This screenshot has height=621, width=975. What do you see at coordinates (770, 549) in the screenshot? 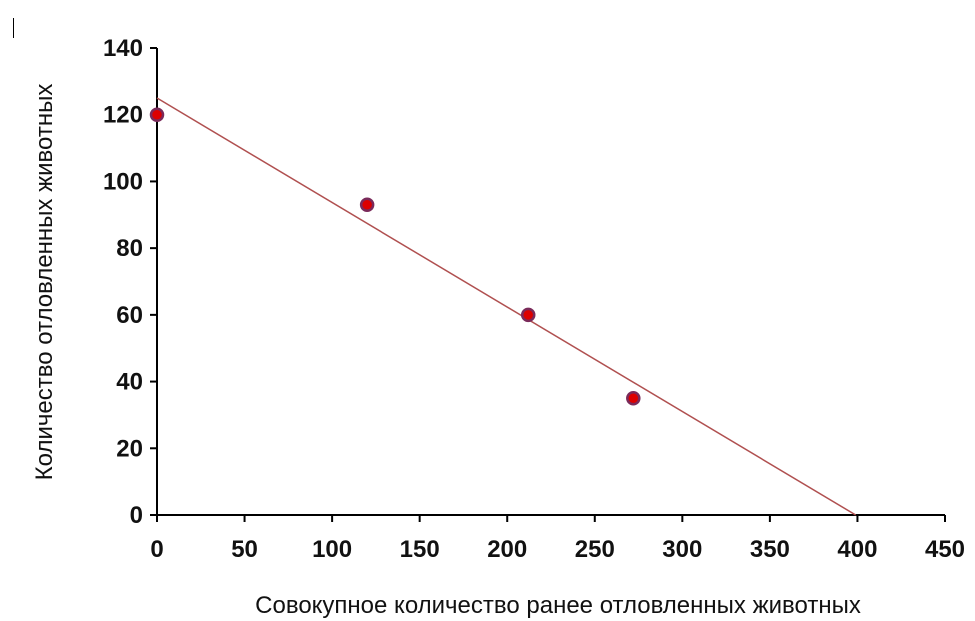
I see `x-tick-label: 350` at bounding box center [770, 549].